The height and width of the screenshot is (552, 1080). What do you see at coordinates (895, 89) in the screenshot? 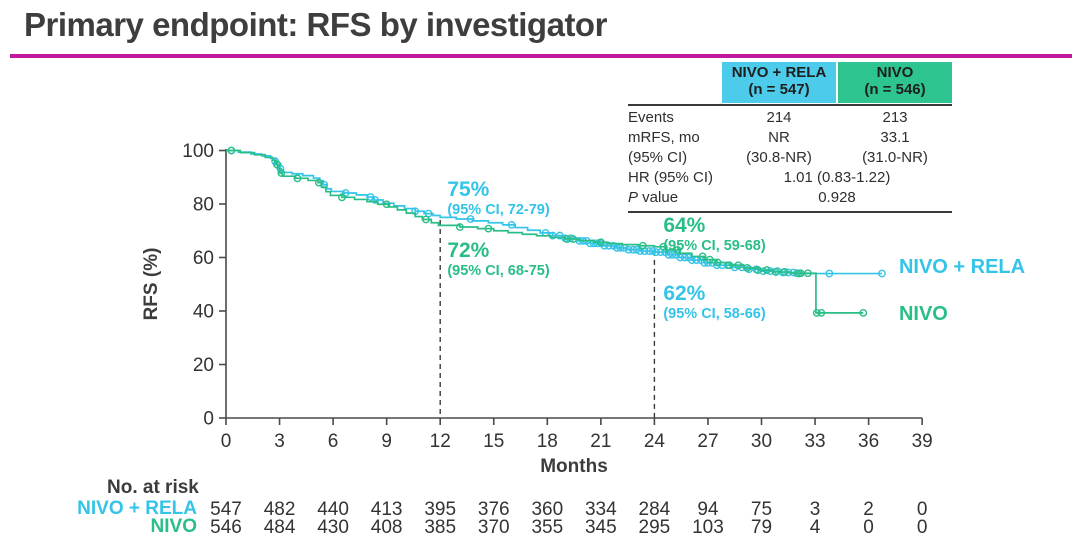
I see `stats-header-line2: (n = 546)` at bounding box center [895, 89].